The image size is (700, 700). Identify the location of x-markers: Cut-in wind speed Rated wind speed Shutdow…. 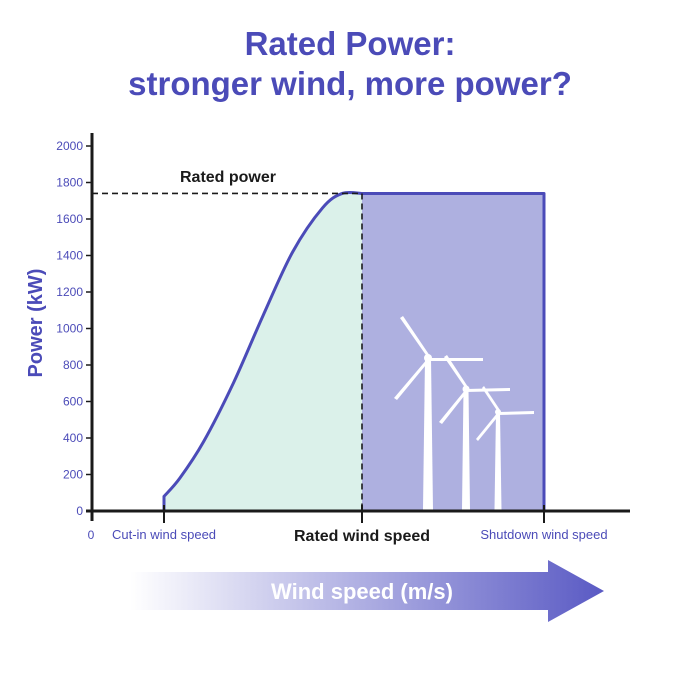
(360, 525).